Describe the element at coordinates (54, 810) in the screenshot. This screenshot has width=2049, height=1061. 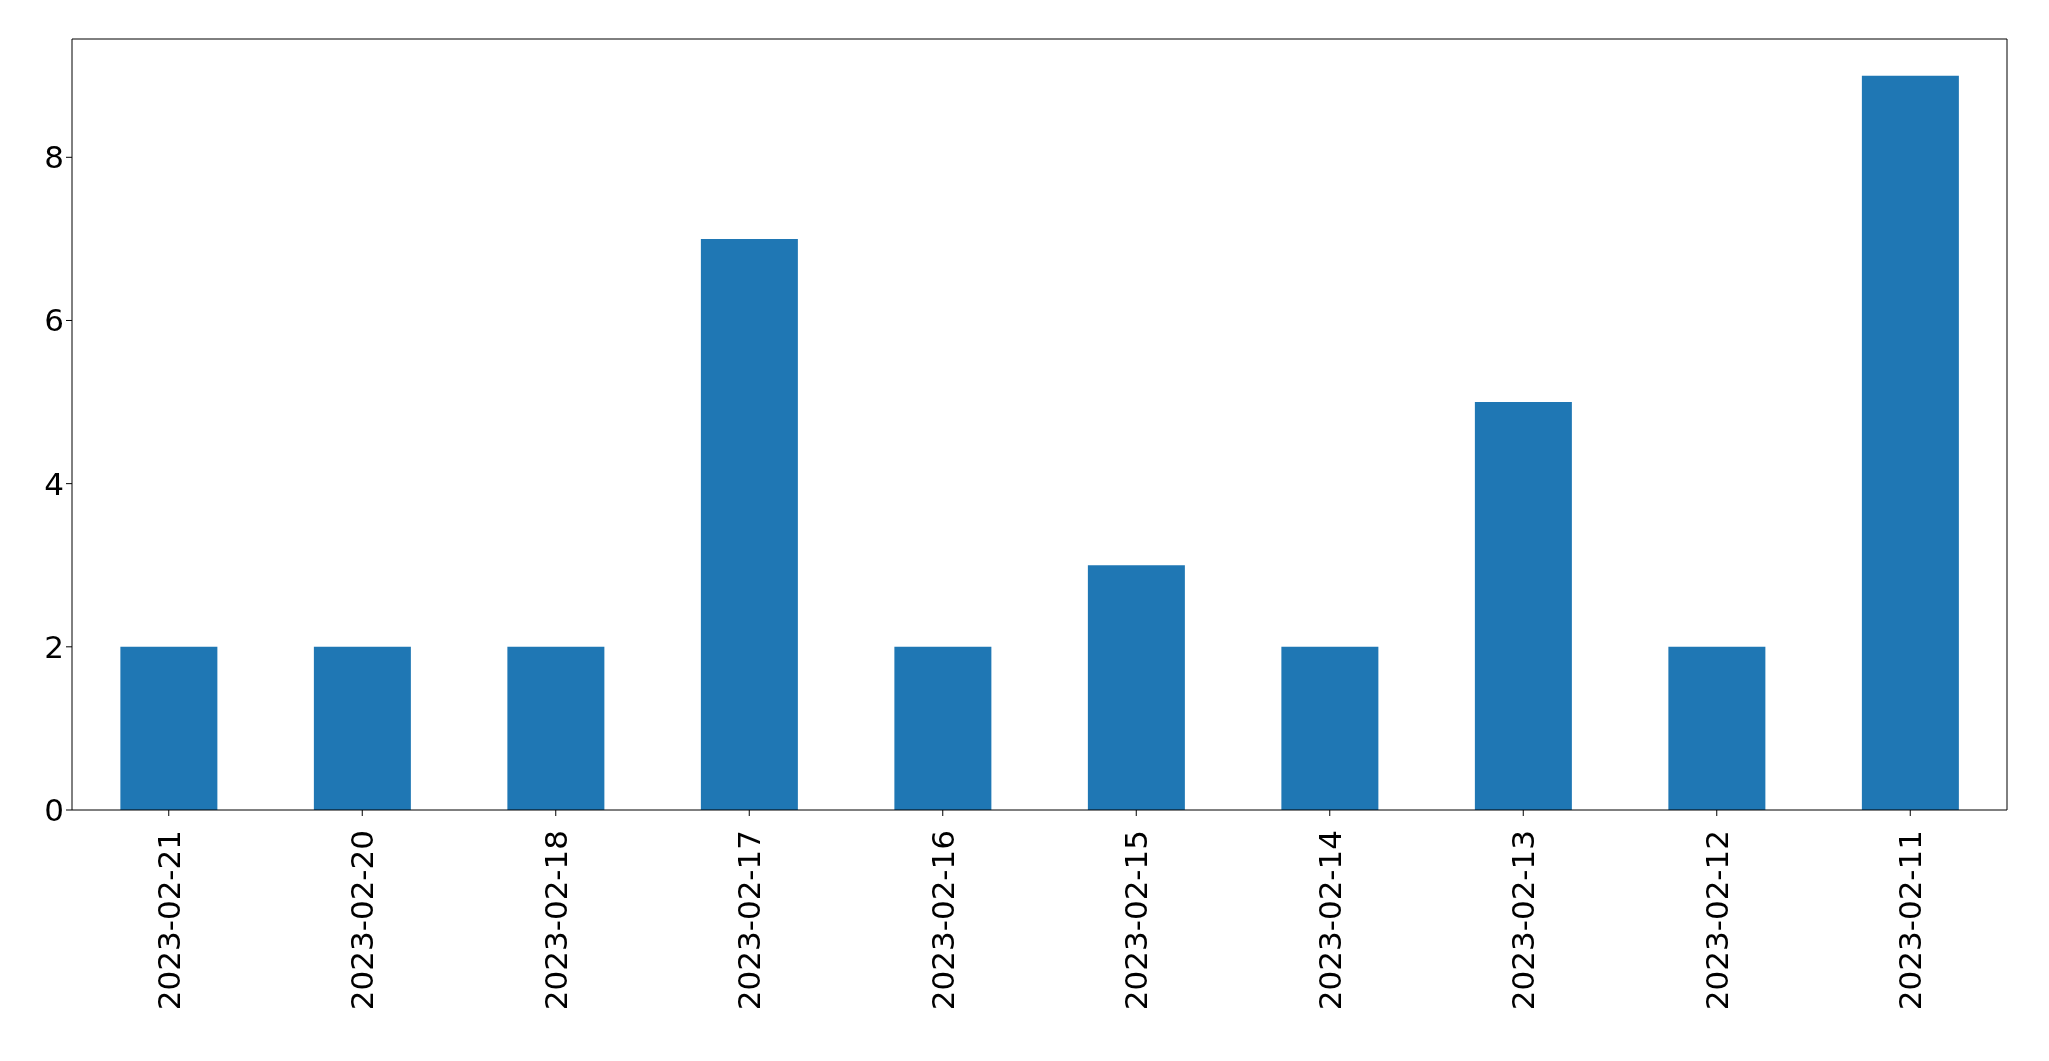
I see `y-tick-label: 0` at that location.